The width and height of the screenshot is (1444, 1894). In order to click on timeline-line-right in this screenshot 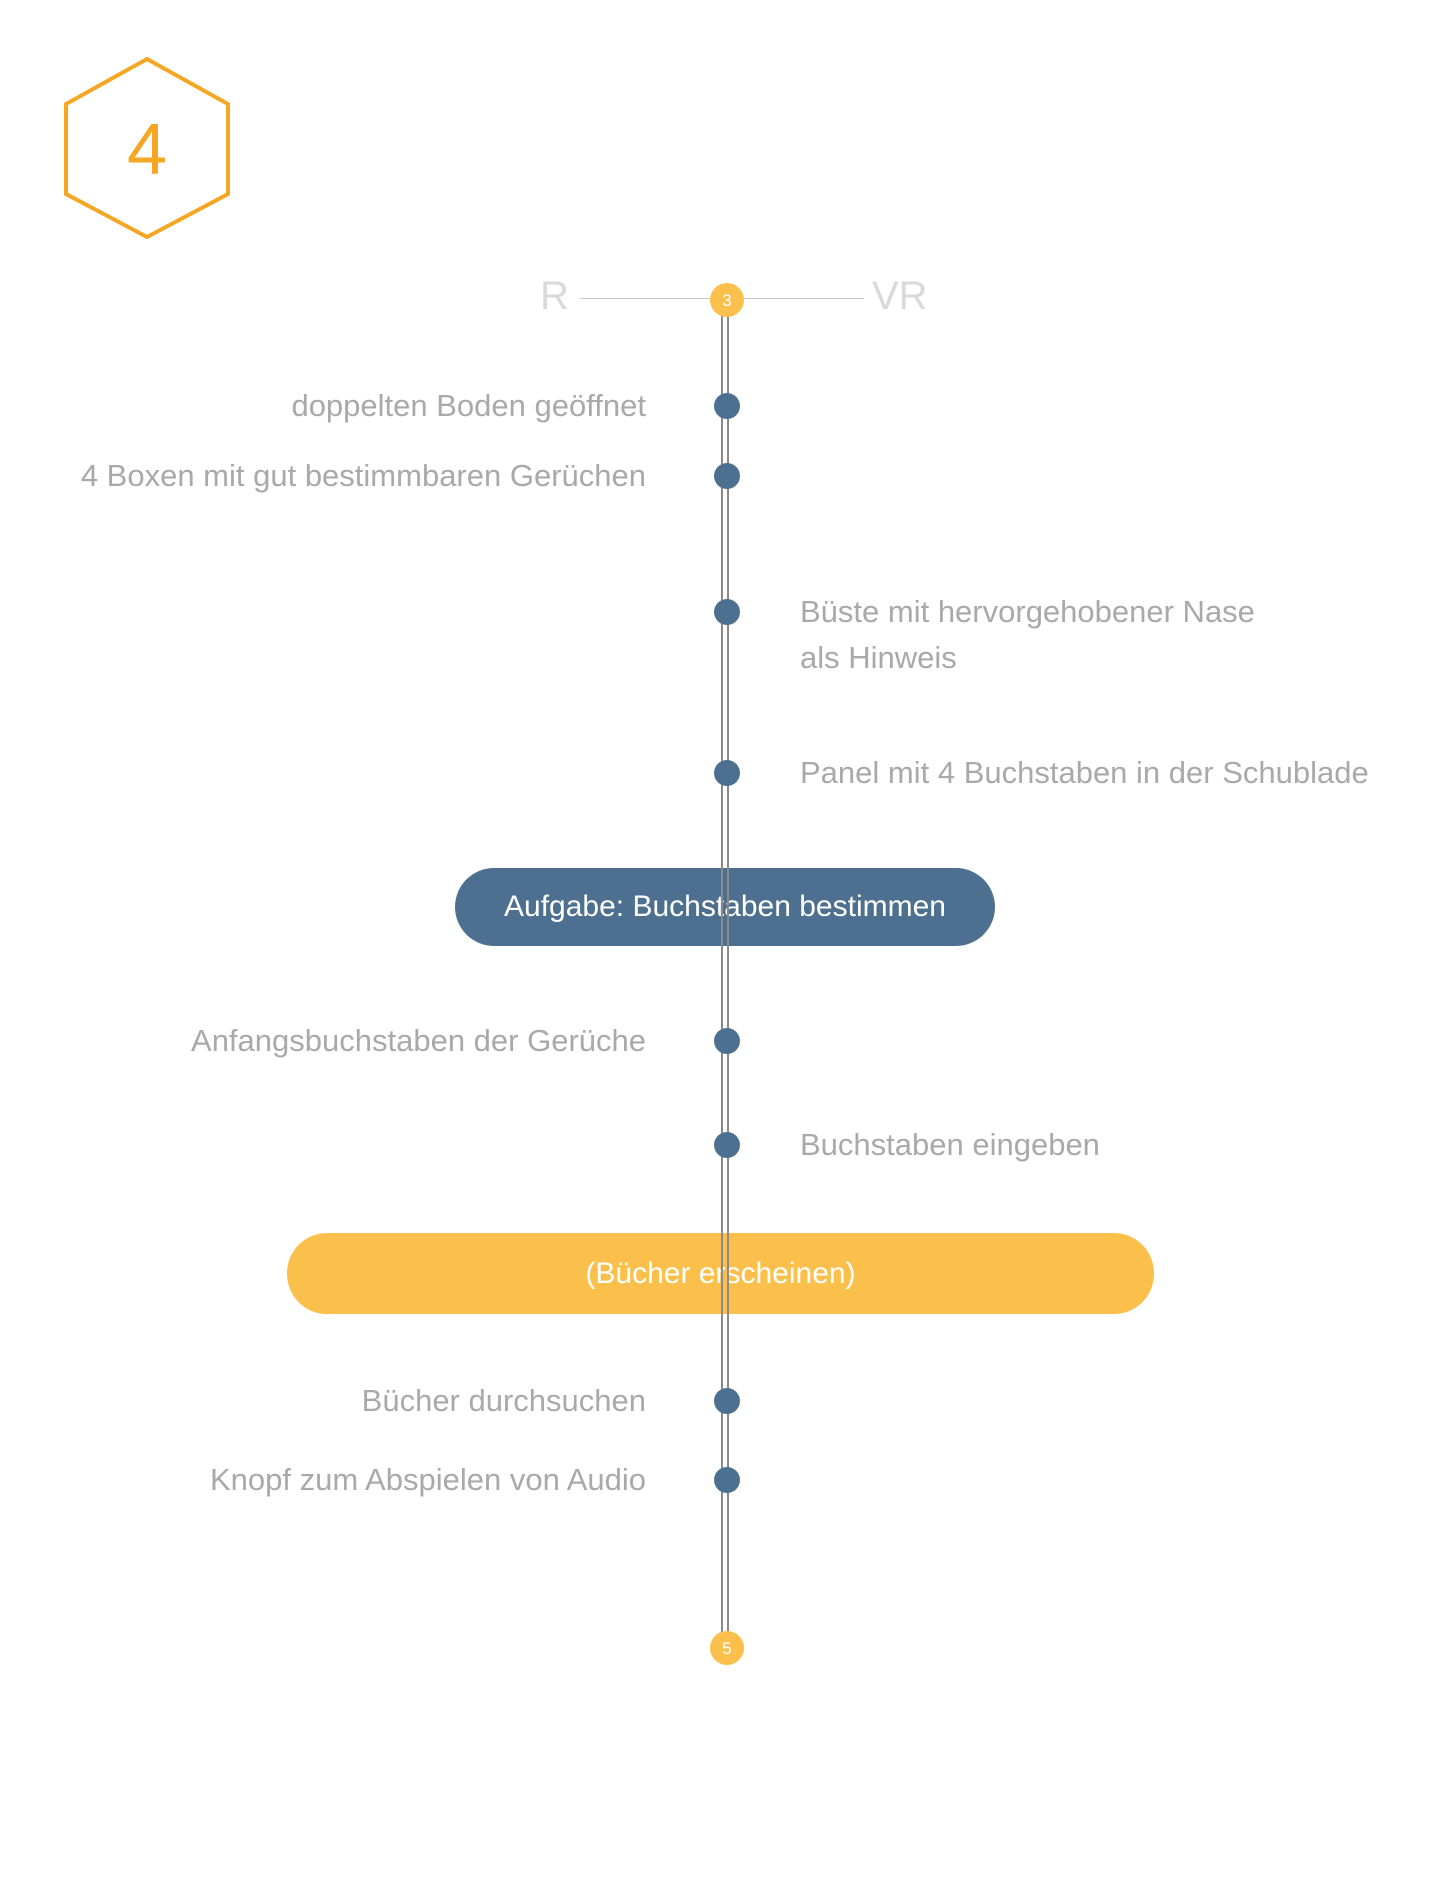, I will do `click(728, 975)`.